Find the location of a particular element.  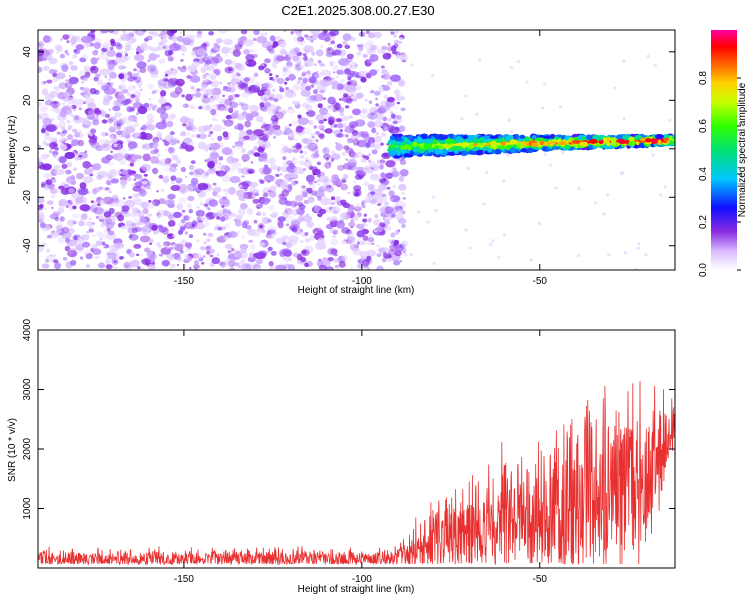

colorbar-tick-label: 0.4 is located at coordinates (703, 174).